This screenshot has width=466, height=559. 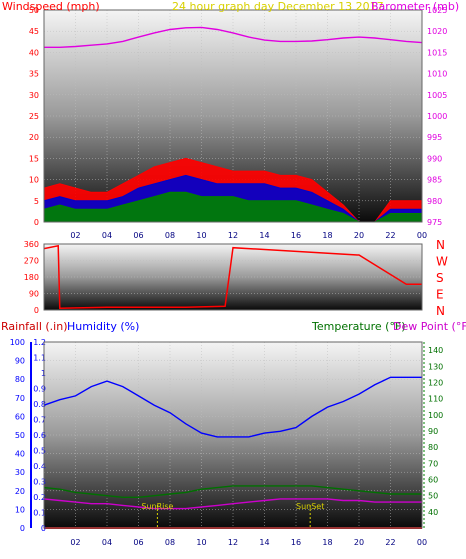 What do you see at coordinates (296, 542) in the screenshot?
I see `humidity-x-tick-label: 16` at bounding box center [296, 542].